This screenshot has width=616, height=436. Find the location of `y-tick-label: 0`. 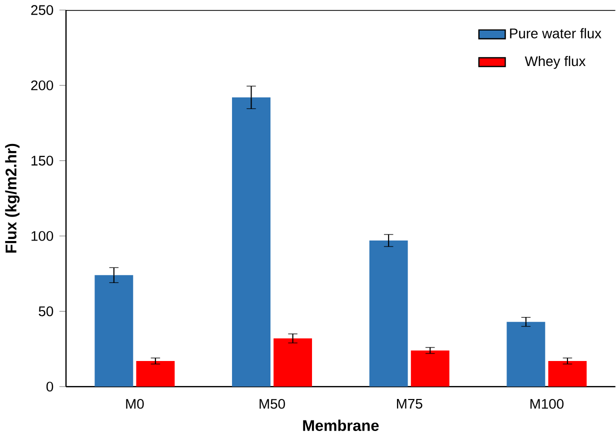

y-tick-label: 0 is located at coordinates (50, 387).